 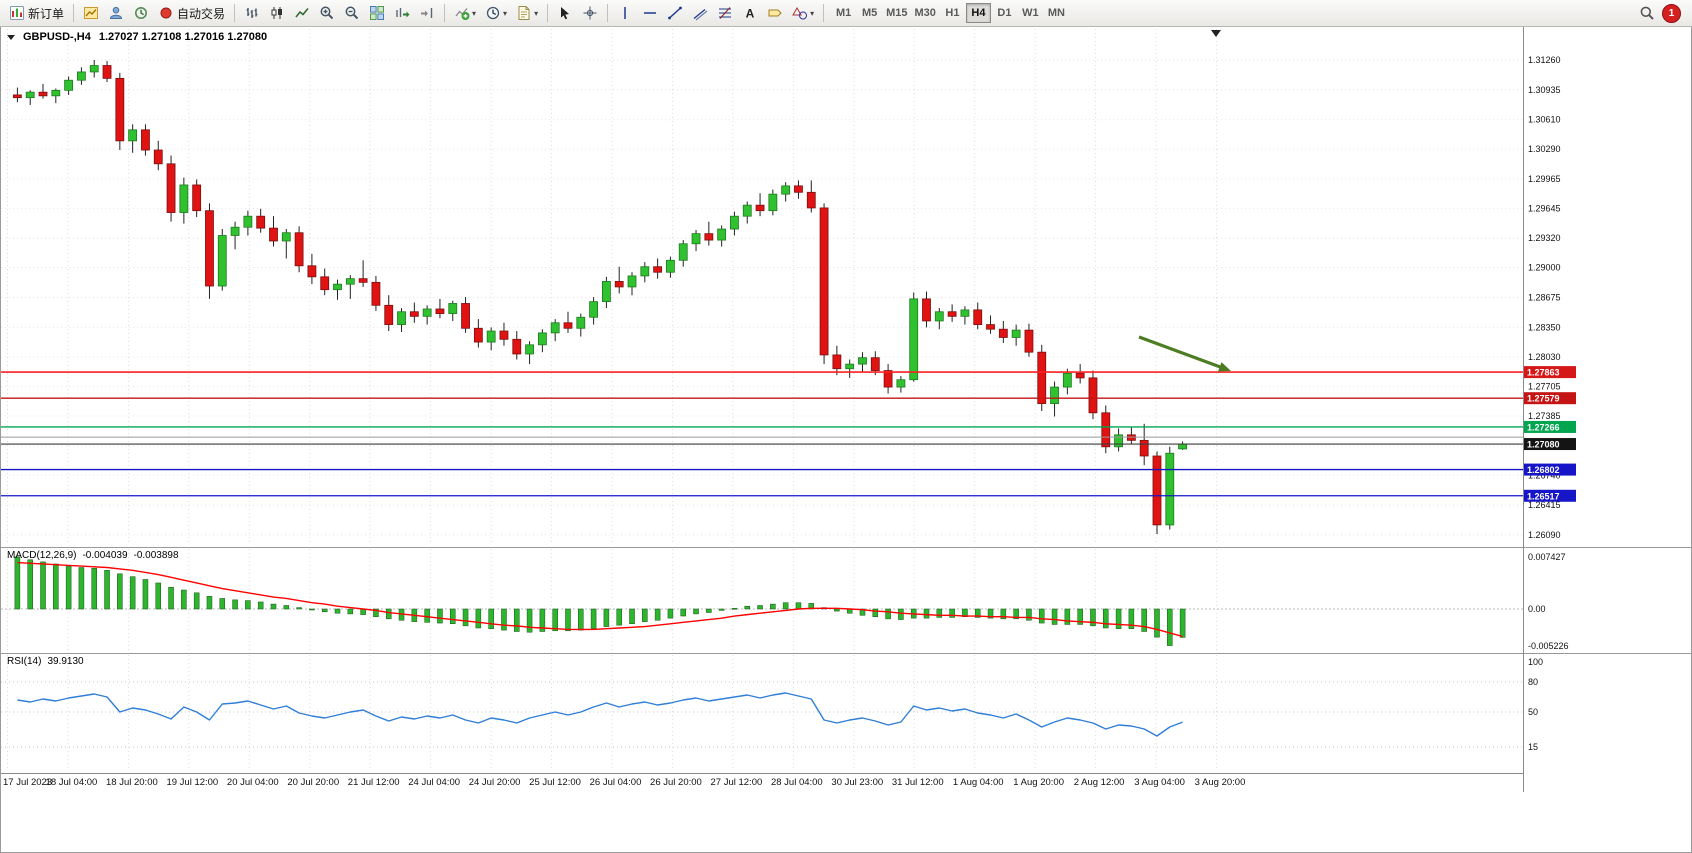 What do you see at coordinates (427, 13) in the screenshot?
I see `chart-shift-button` at bounding box center [427, 13].